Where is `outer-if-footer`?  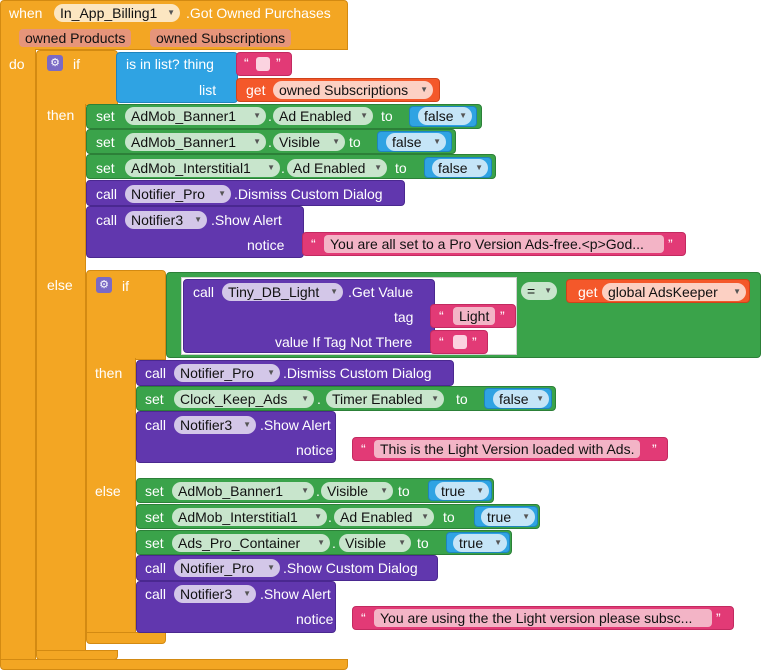
outer-if-footer is located at coordinates (77, 655).